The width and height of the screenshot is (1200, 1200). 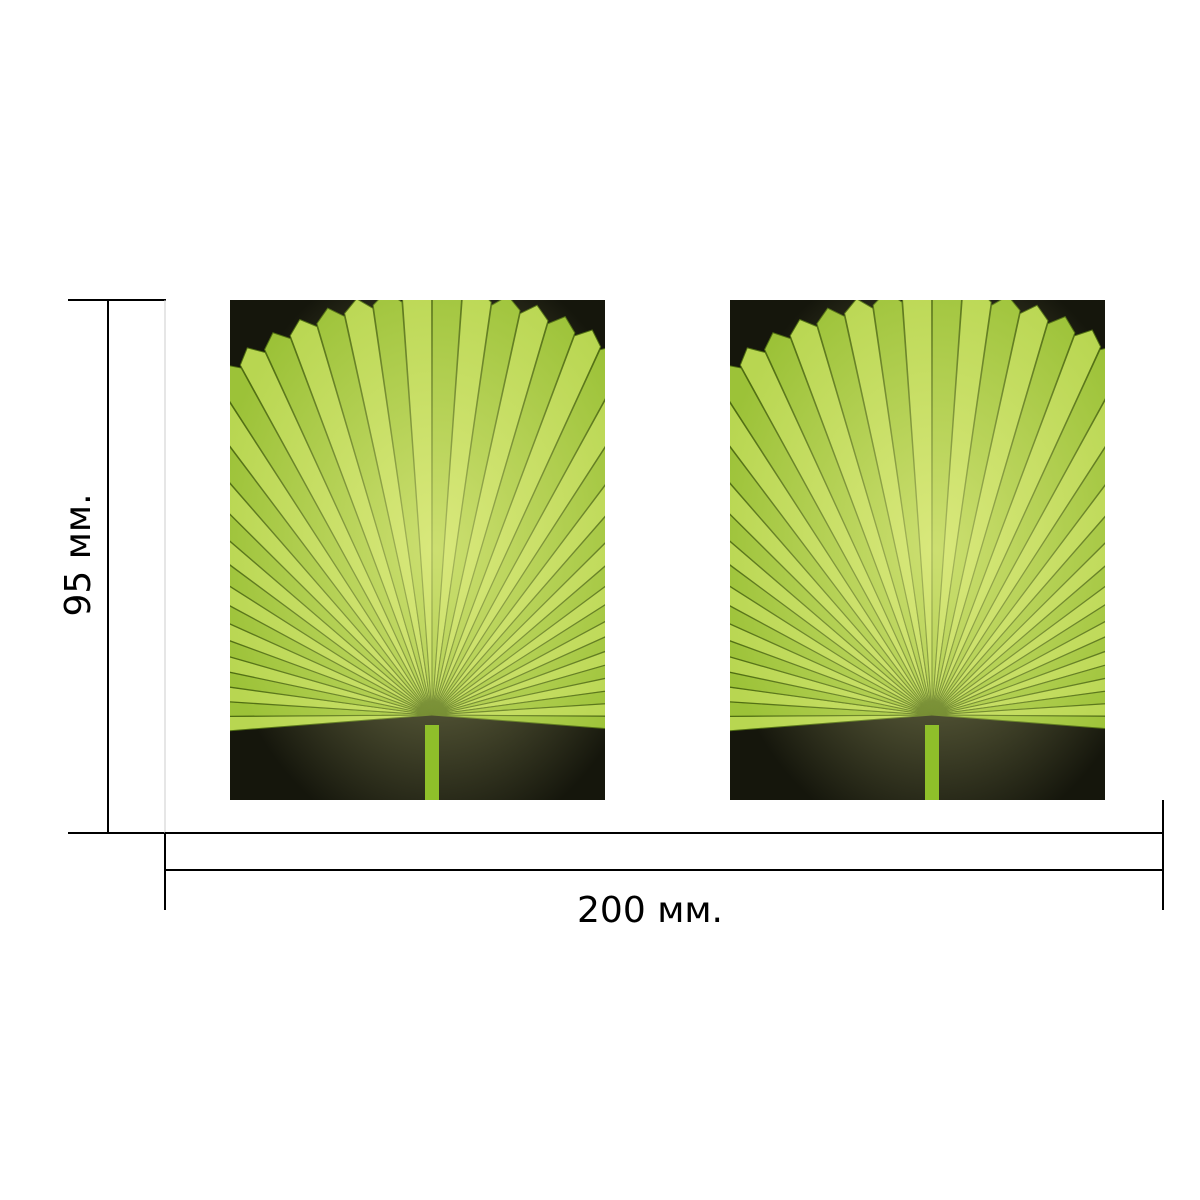 What do you see at coordinates (650, 910) in the screenshot?
I see `width-label: 200 мм.` at bounding box center [650, 910].